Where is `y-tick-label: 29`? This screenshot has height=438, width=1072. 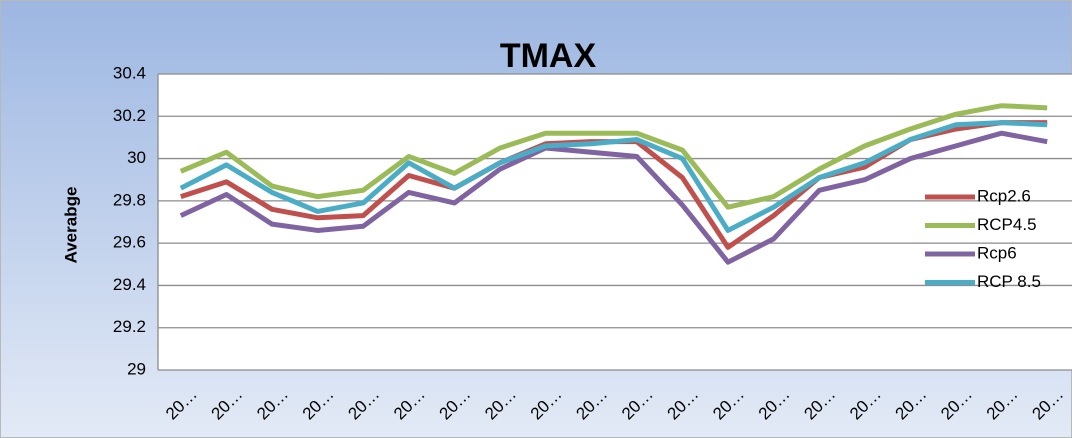 y-tick-label: 29 is located at coordinates (136, 368).